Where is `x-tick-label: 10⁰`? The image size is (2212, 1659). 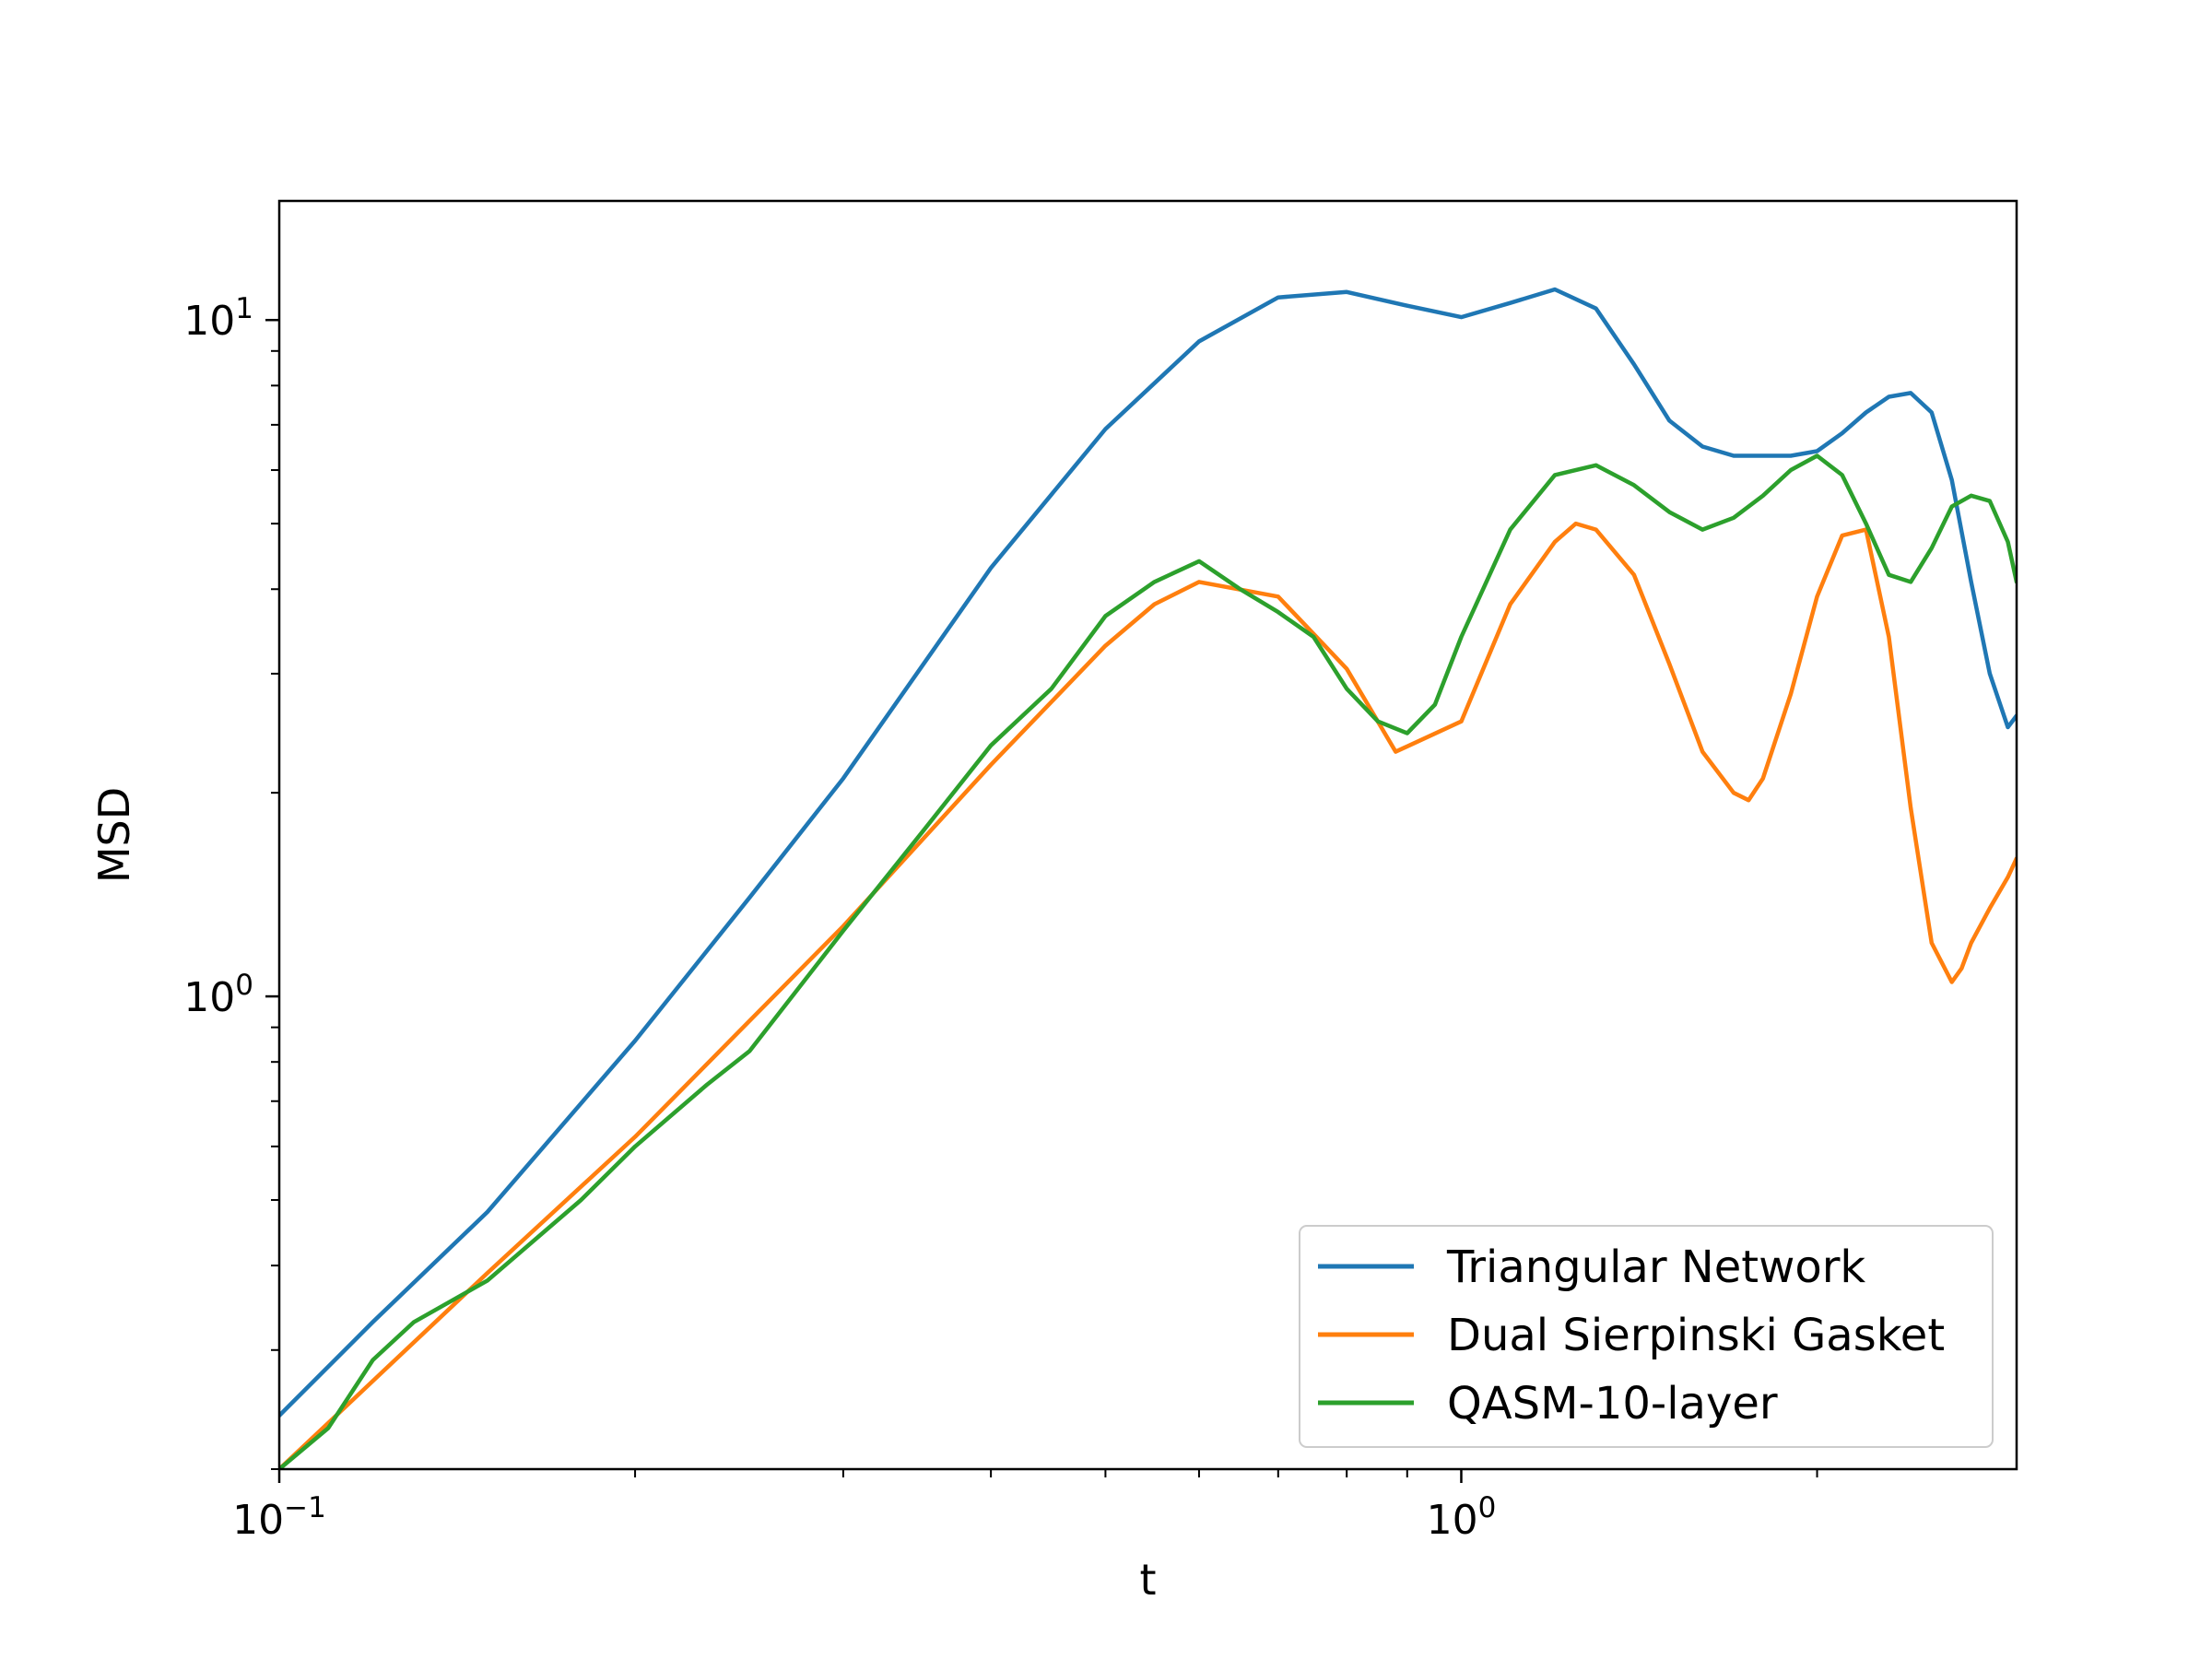
x-tick-label: 10⁰ is located at coordinates (1462, 1517).